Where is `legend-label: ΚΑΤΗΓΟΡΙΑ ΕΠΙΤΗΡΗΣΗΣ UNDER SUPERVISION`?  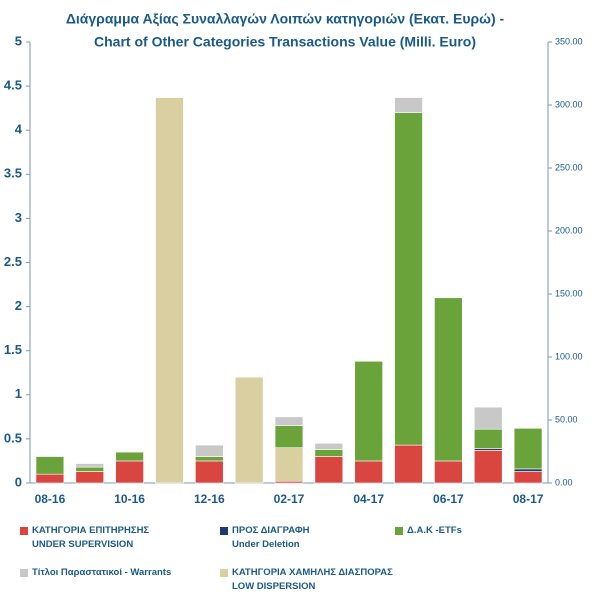
legend-label: ΚΑΤΗΓΟΡΙΑ ΕΠΙΤΗΡΗΣΗΣ UNDER SUPERVISION is located at coordinates (91, 537).